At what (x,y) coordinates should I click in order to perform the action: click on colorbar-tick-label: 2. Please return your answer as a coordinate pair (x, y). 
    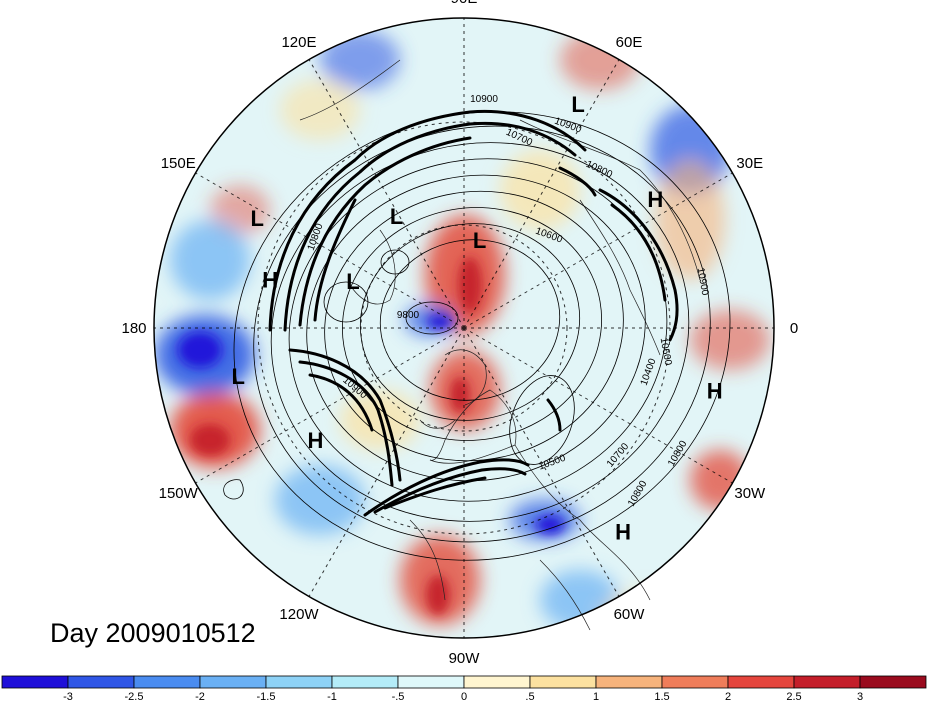
    Looking at the image, I should click on (728, 696).